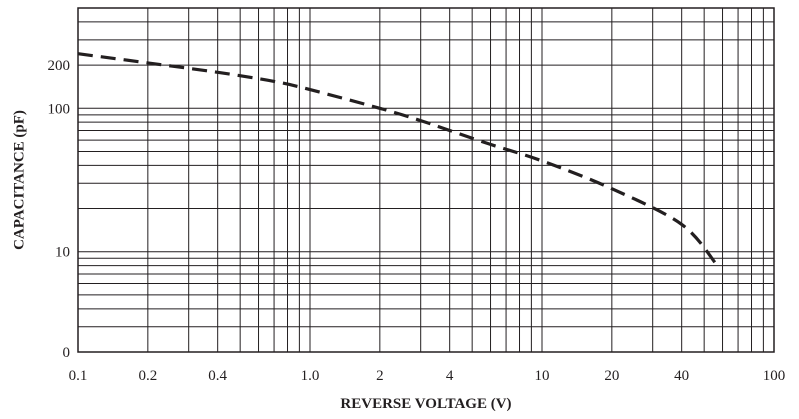 The height and width of the screenshot is (419, 799). Describe the element at coordinates (217, 376) in the screenshot. I see `x-tick-label: 0.4` at that location.